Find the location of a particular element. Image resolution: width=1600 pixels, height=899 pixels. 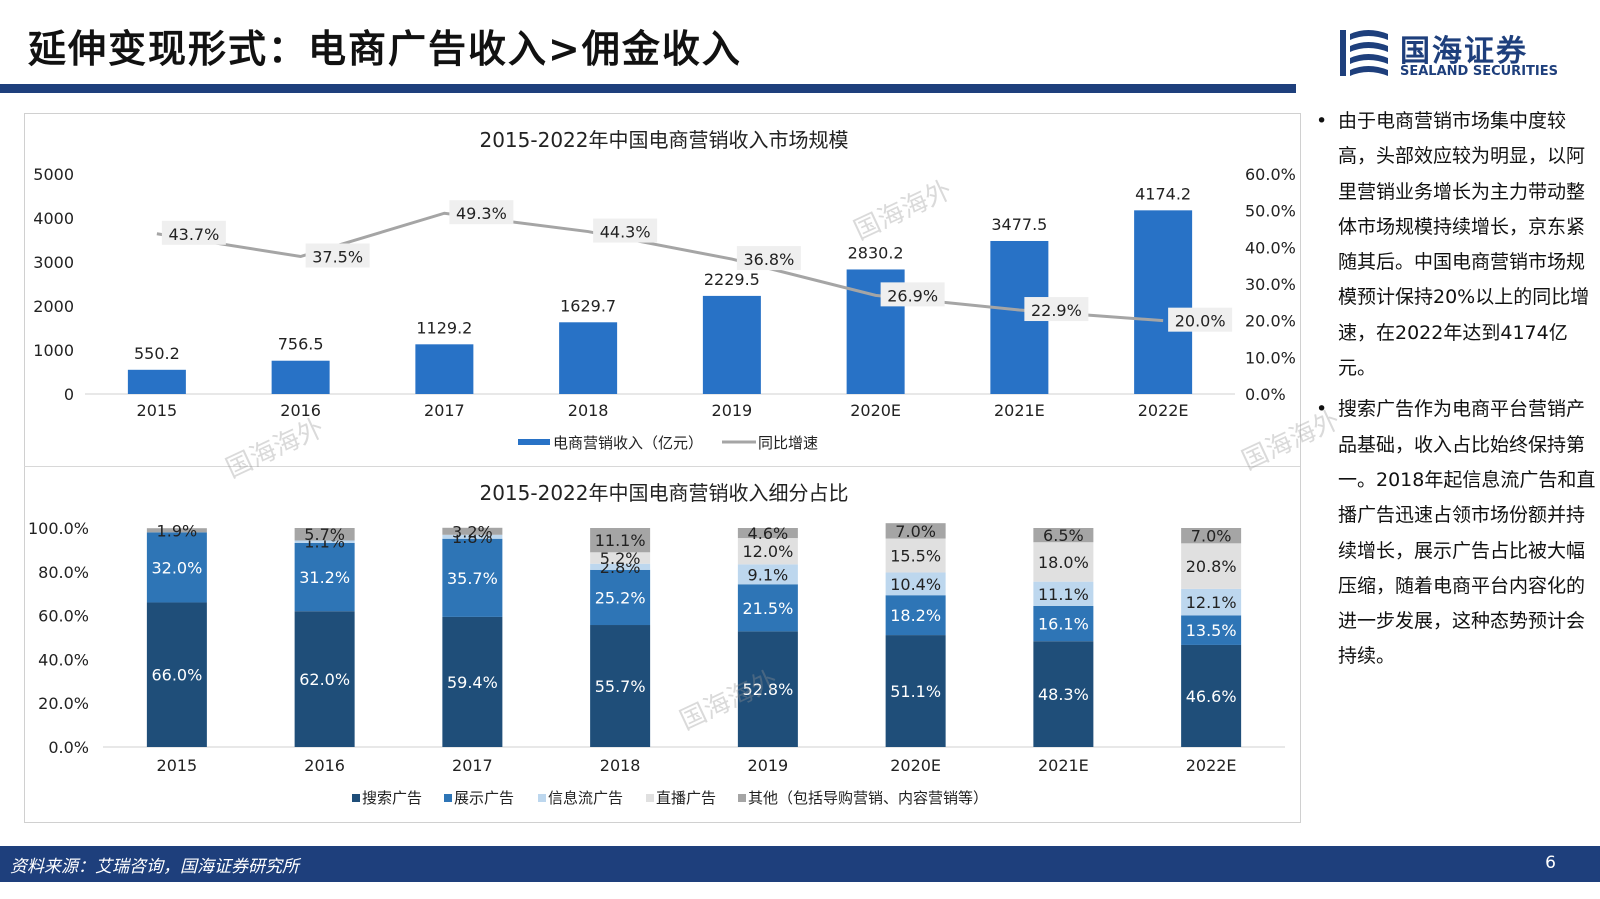

chart-title: 2015-2022年中国电商营销收入细分占比 is located at coordinates (663, 493).